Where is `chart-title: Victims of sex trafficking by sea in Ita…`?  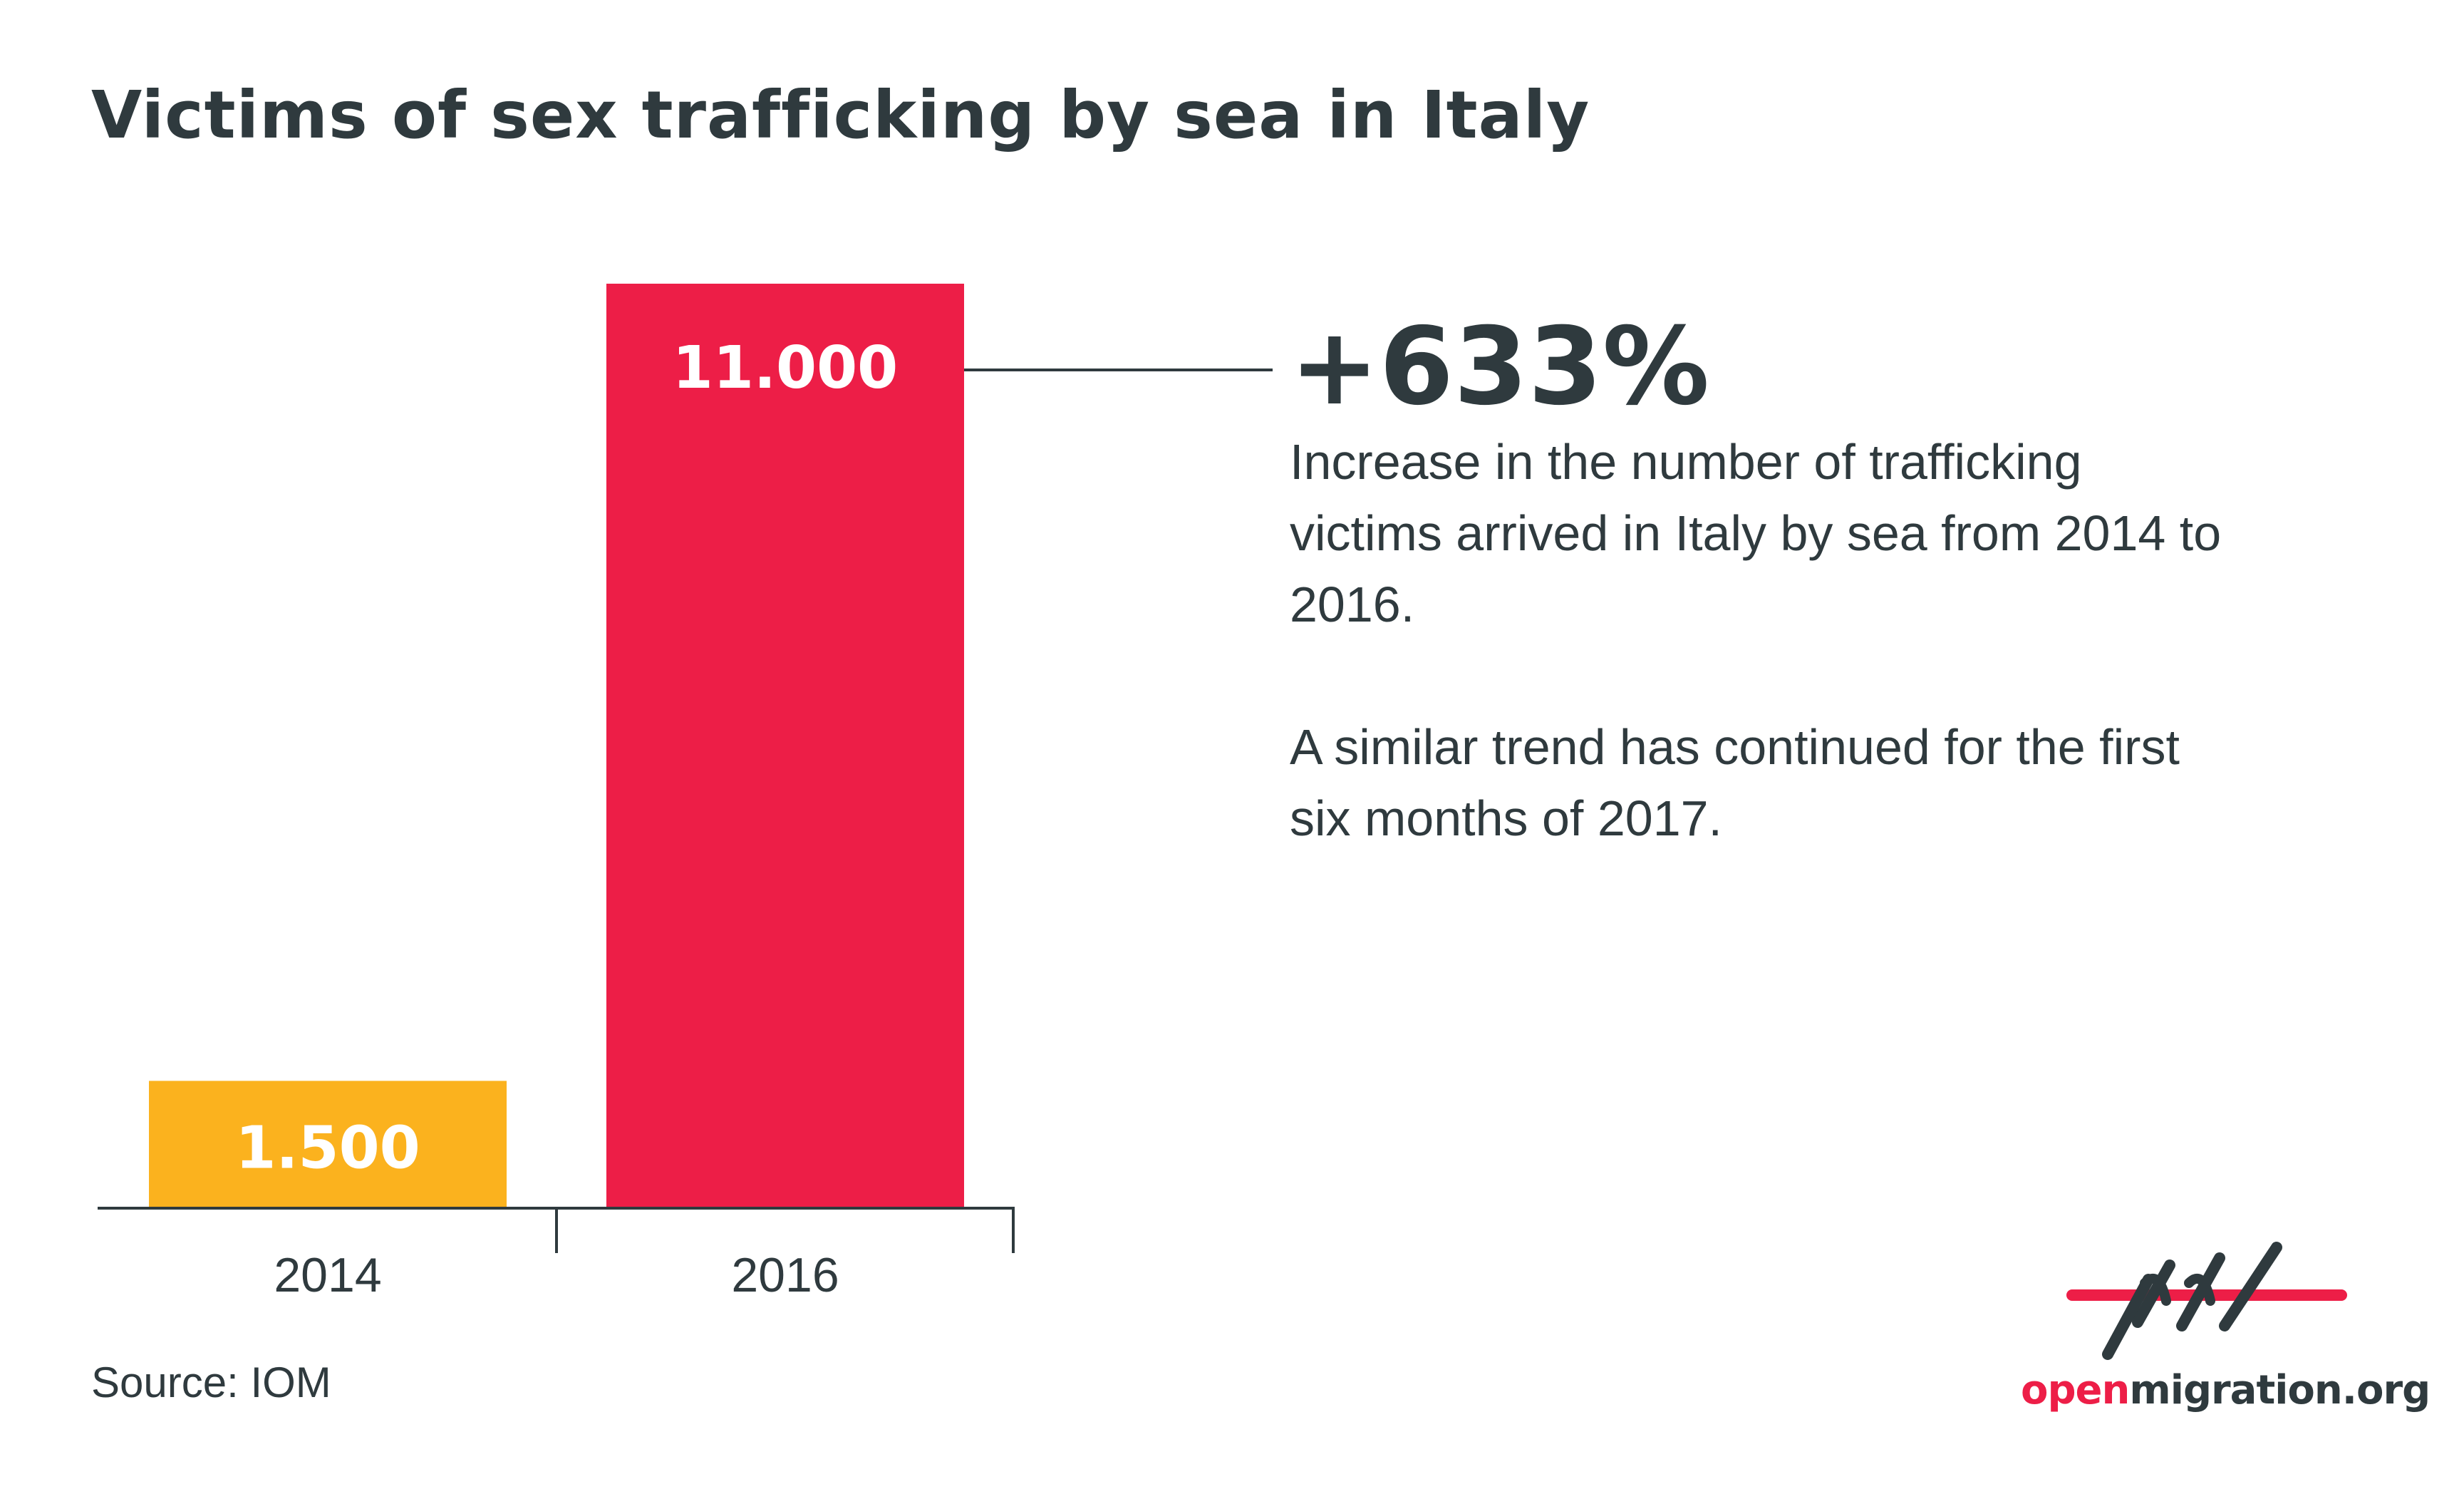 chart-title: Victims of sex trafficking by sea in Ita… is located at coordinates (840, 115).